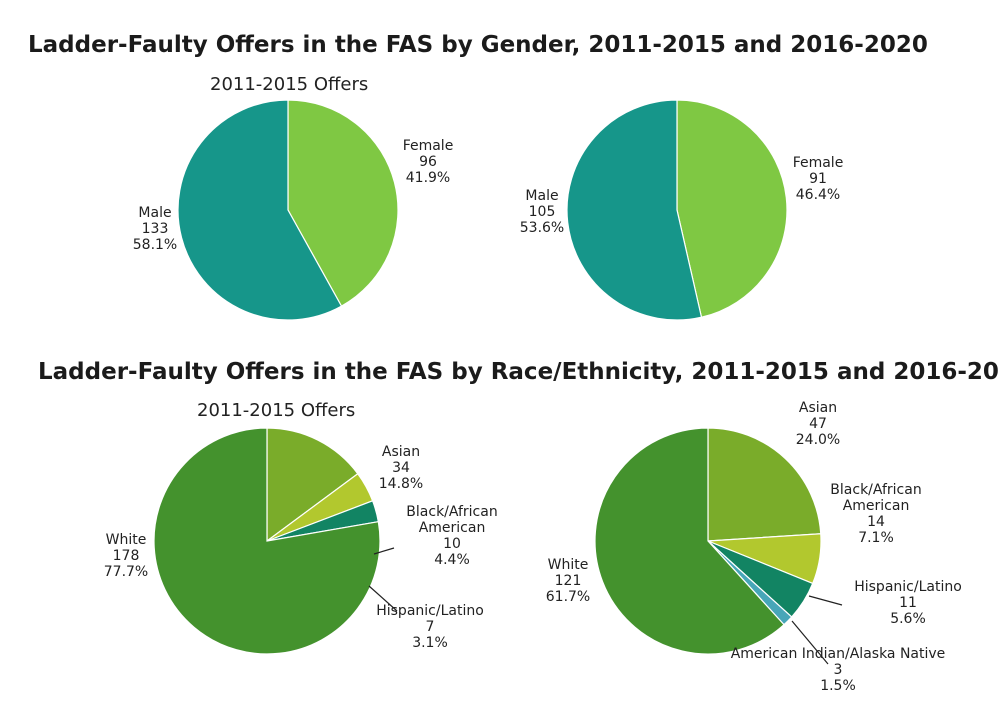  I want to click on slice-label-male: Male 133 58.1%, so click(155, 229).